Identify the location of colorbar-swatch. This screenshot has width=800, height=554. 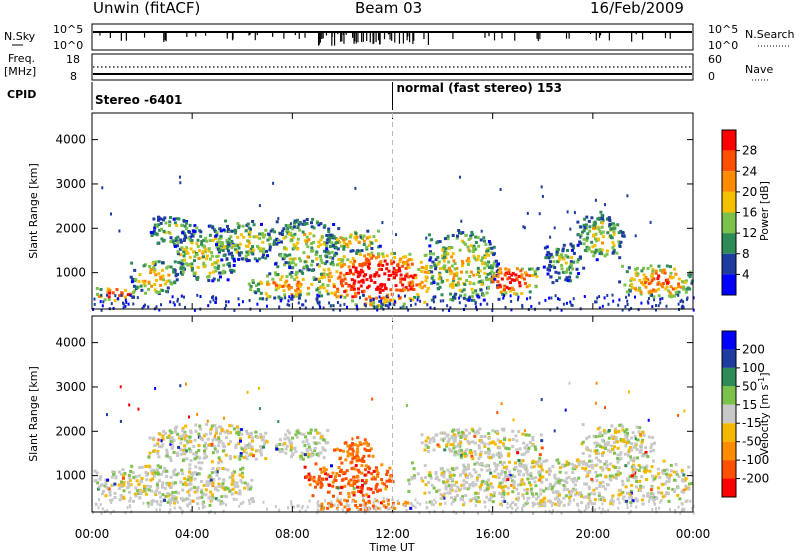
(729, 181).